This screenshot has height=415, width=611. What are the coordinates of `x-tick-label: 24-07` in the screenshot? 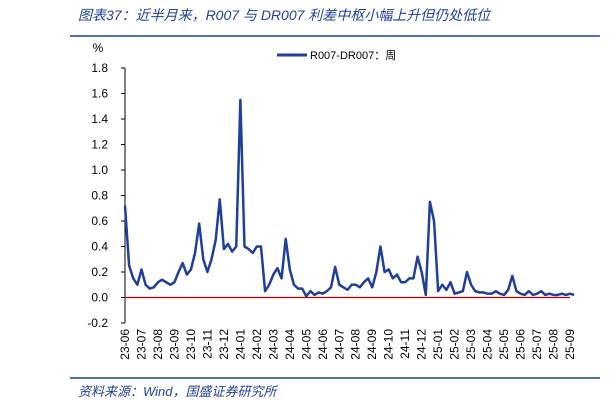 It's located at (339, 344).